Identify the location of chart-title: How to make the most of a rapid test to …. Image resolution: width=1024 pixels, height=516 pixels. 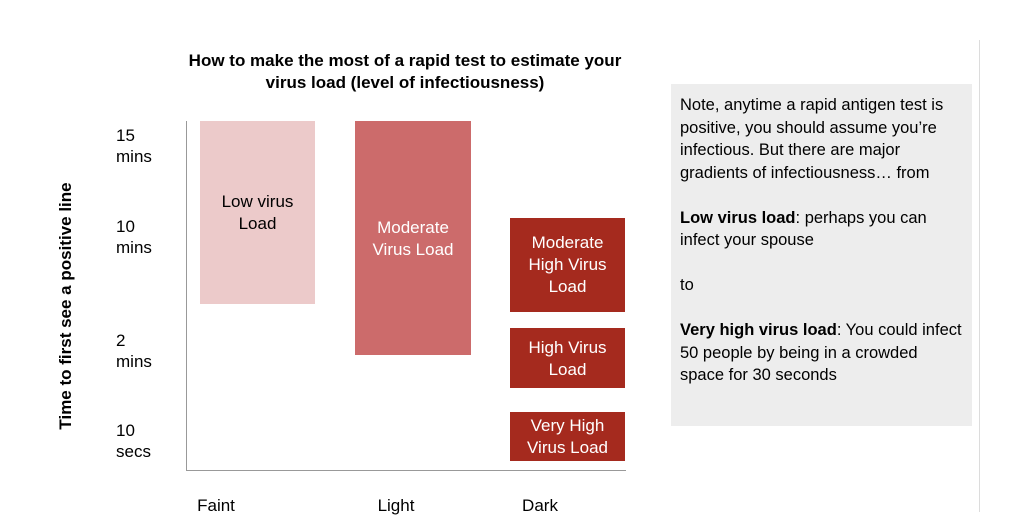
(405, 71).